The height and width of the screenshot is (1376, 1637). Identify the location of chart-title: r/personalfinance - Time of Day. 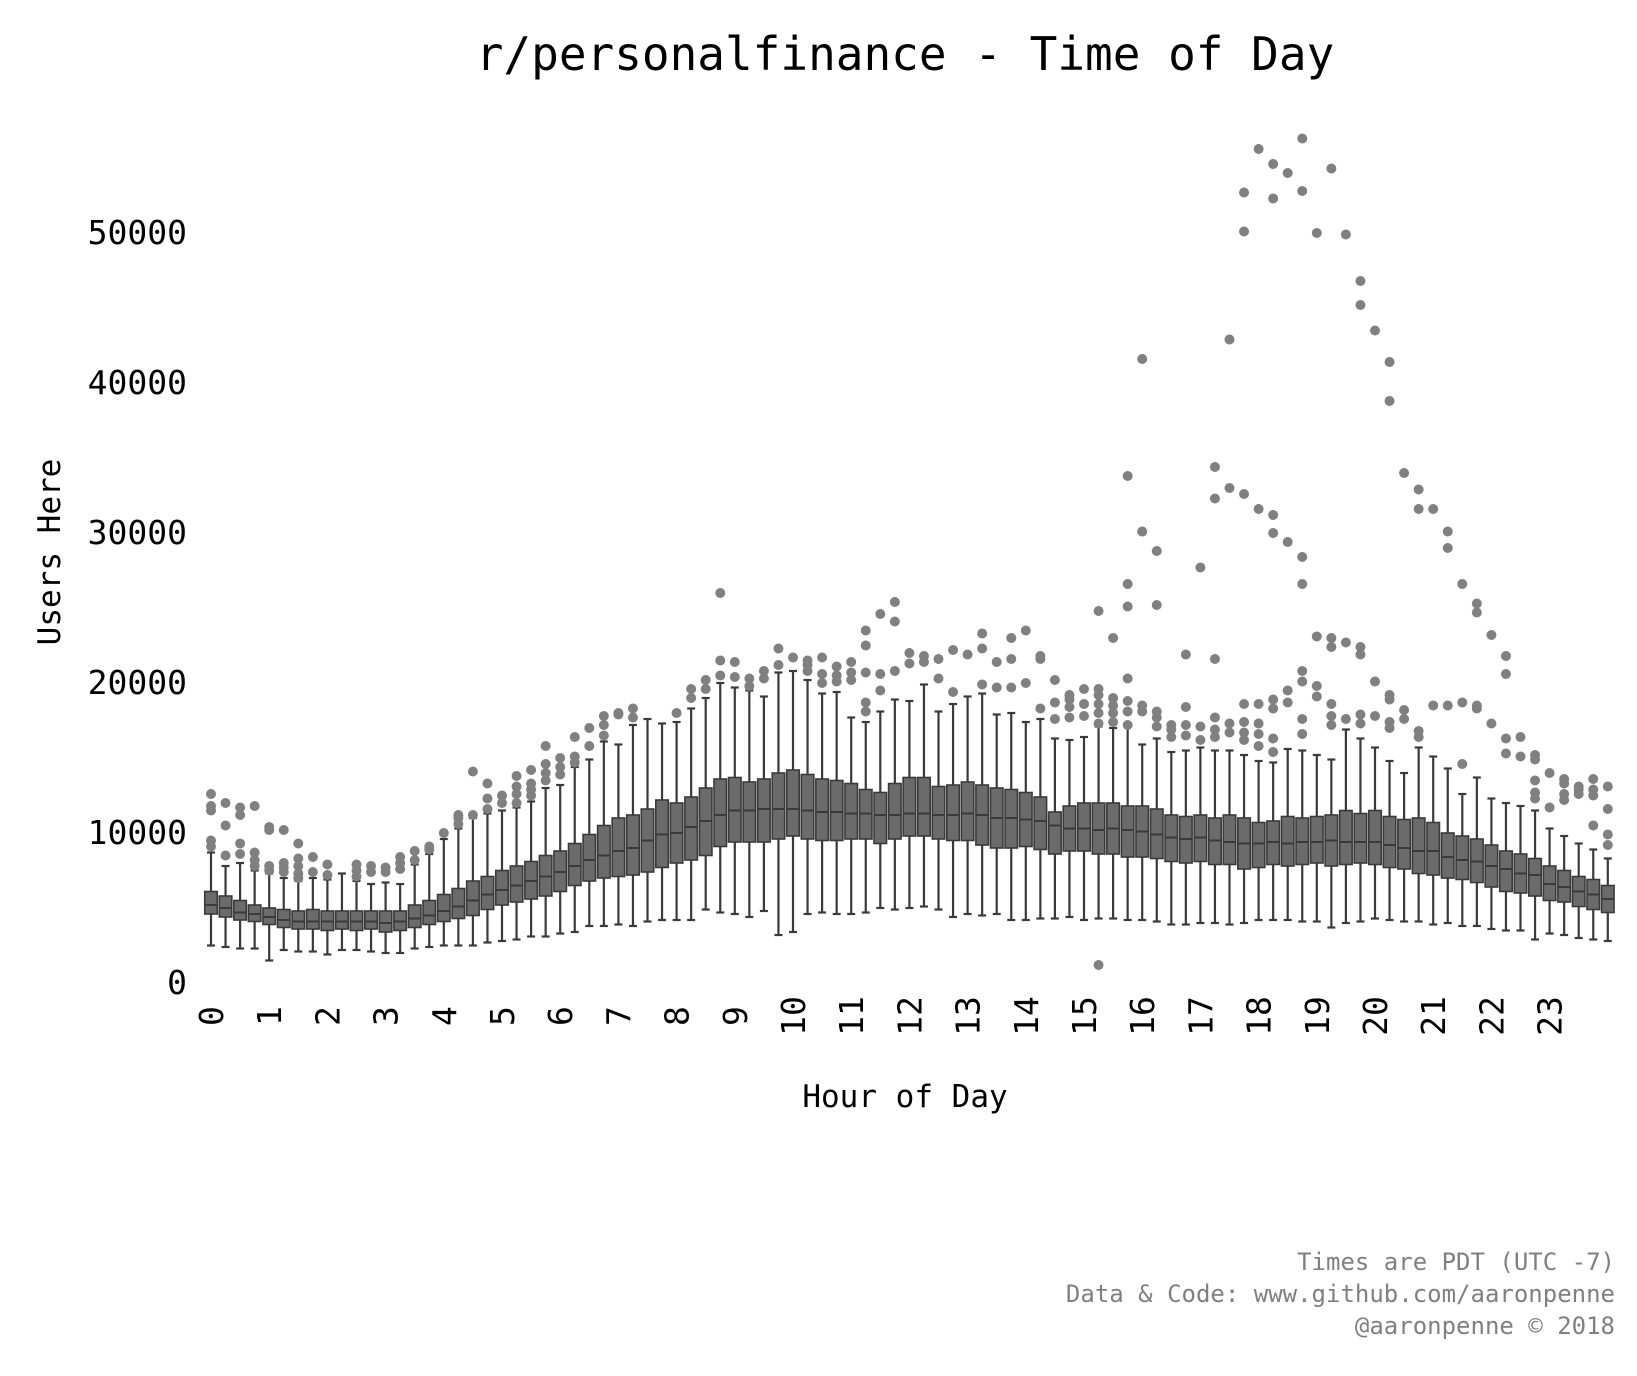
(905, 54).